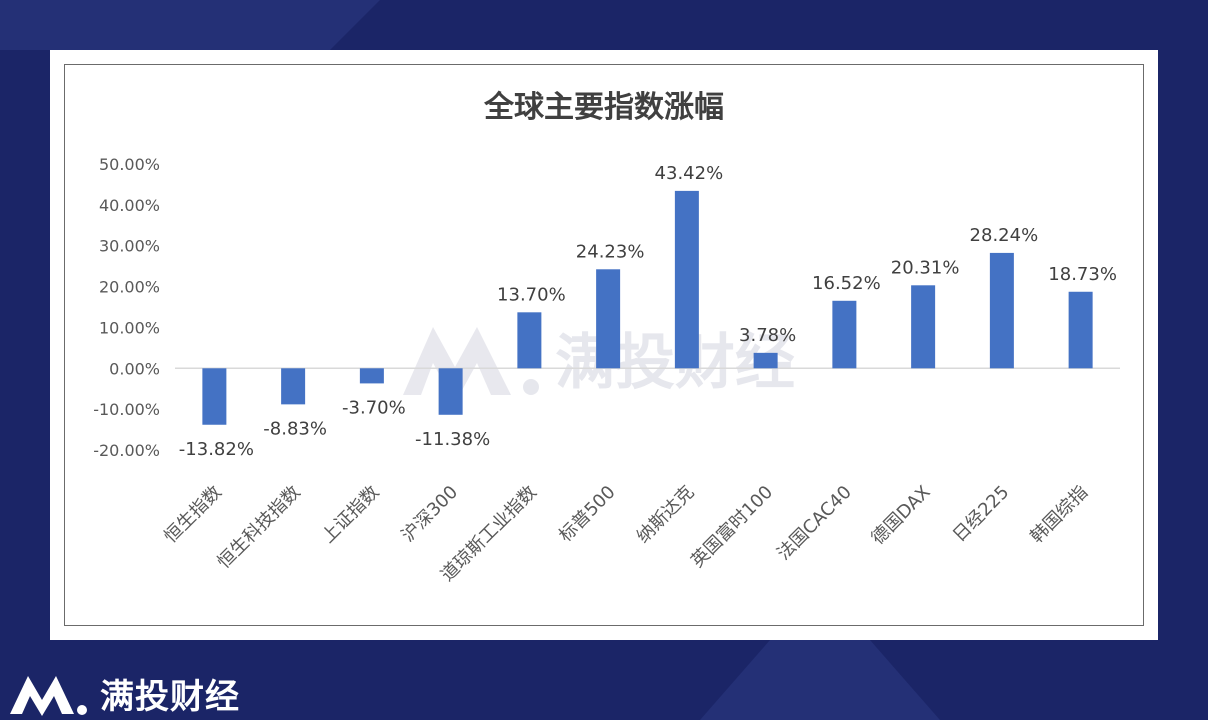  I want to click on data-label: 3.78%, so click(767, 335).